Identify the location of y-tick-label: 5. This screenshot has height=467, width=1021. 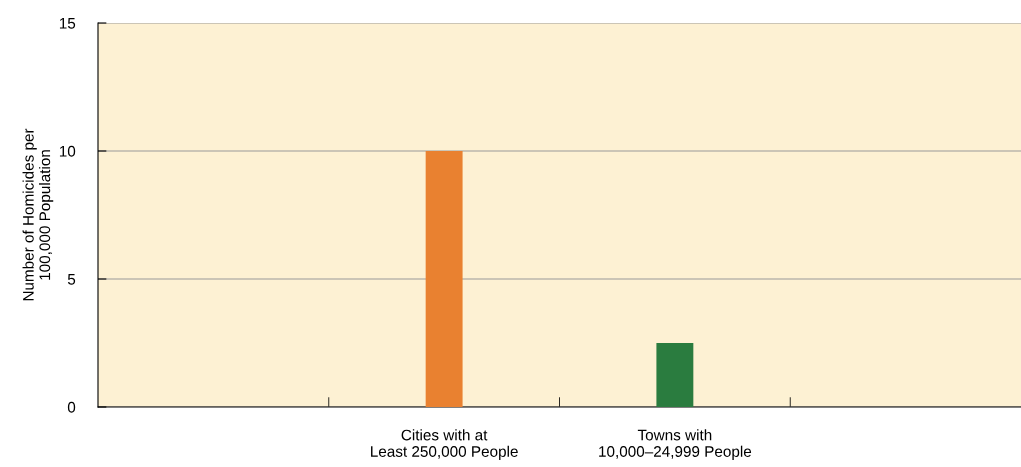
(71, 279).